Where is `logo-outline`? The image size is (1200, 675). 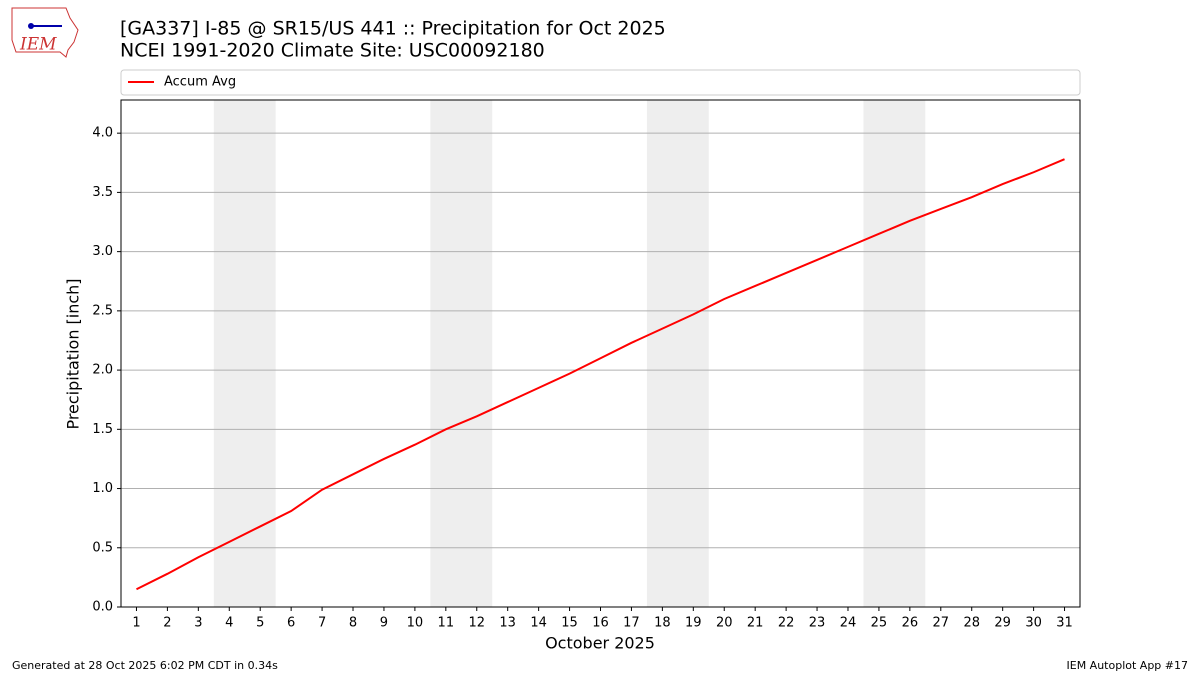 logo-outline is located at coordinates (45, 32).